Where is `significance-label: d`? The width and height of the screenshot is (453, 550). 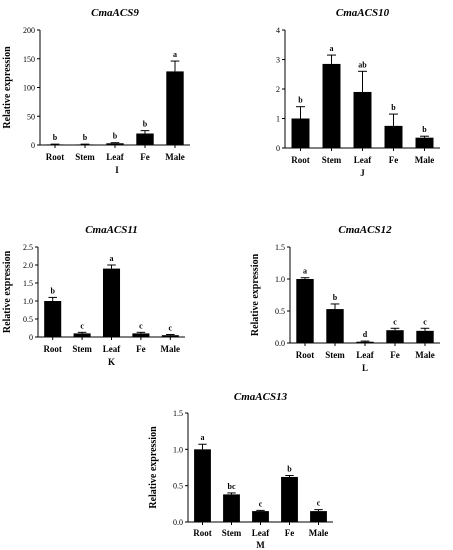 significance-label: d is located at coordinates (365, 334).